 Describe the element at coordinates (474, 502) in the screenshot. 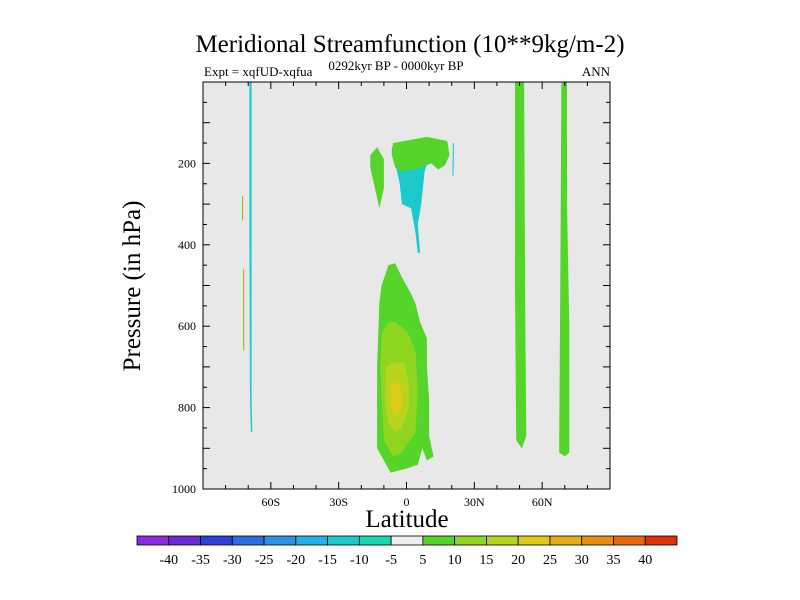

I see `x-tick-label: 30N` at that location.